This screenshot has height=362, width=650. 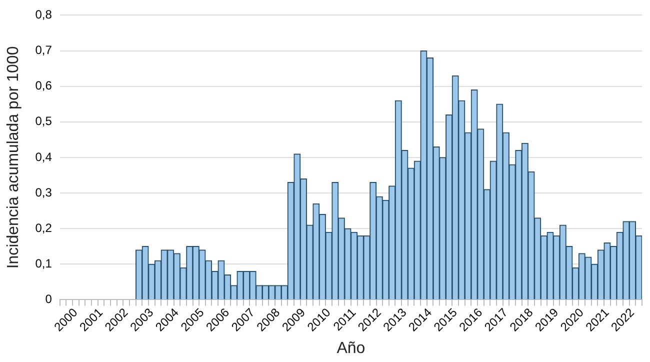 What do you see at coordinates (43, 15) in the screenshot?
I see `y-tick-label: 0,8` at bounding box center [43, 15].